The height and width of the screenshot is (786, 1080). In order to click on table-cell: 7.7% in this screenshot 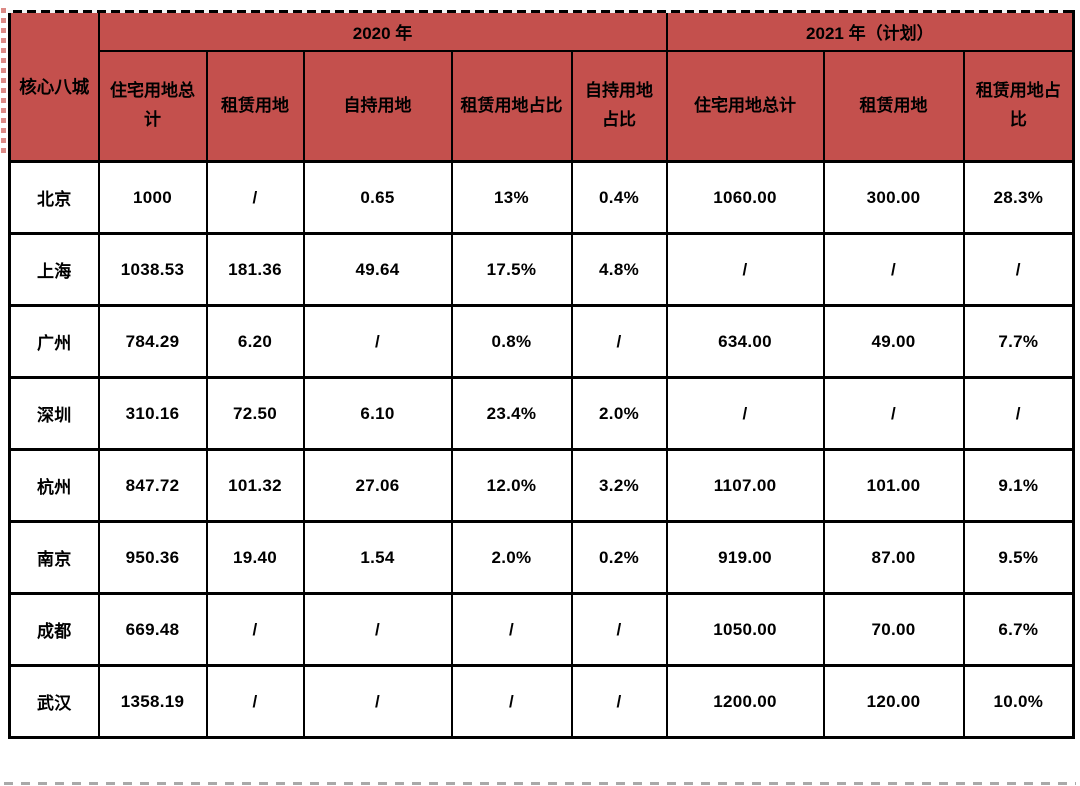, I will do `click(1018, 341)`.